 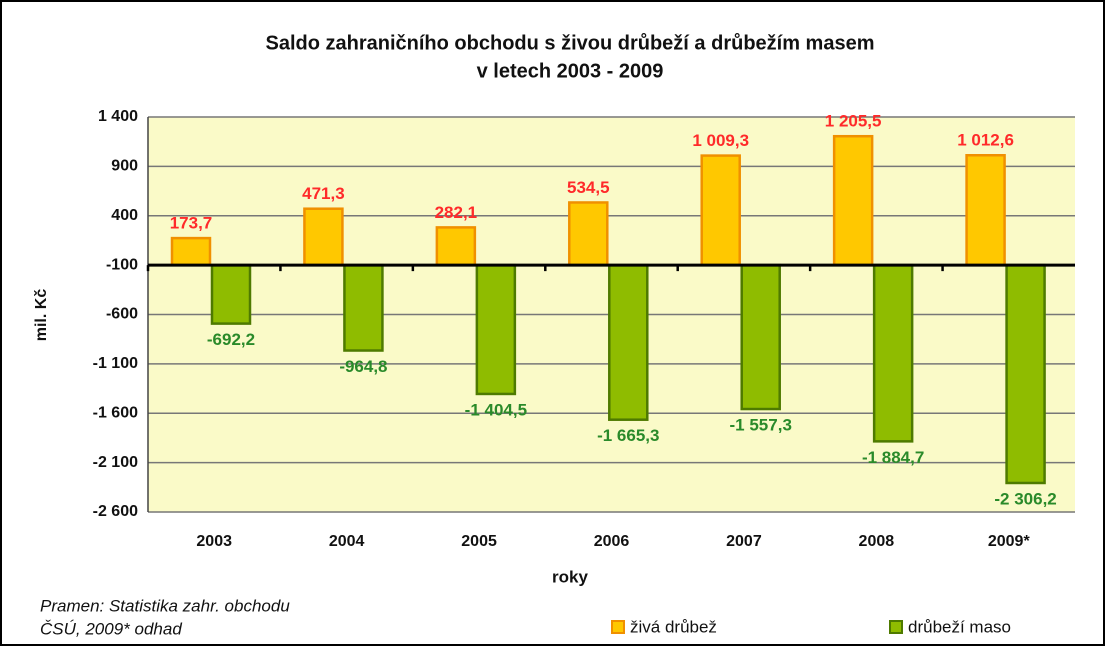 What do you see at coordinates (191, 223) in the screenshot?
I see `value-label: 173,7` at bounding box center [191, 223].